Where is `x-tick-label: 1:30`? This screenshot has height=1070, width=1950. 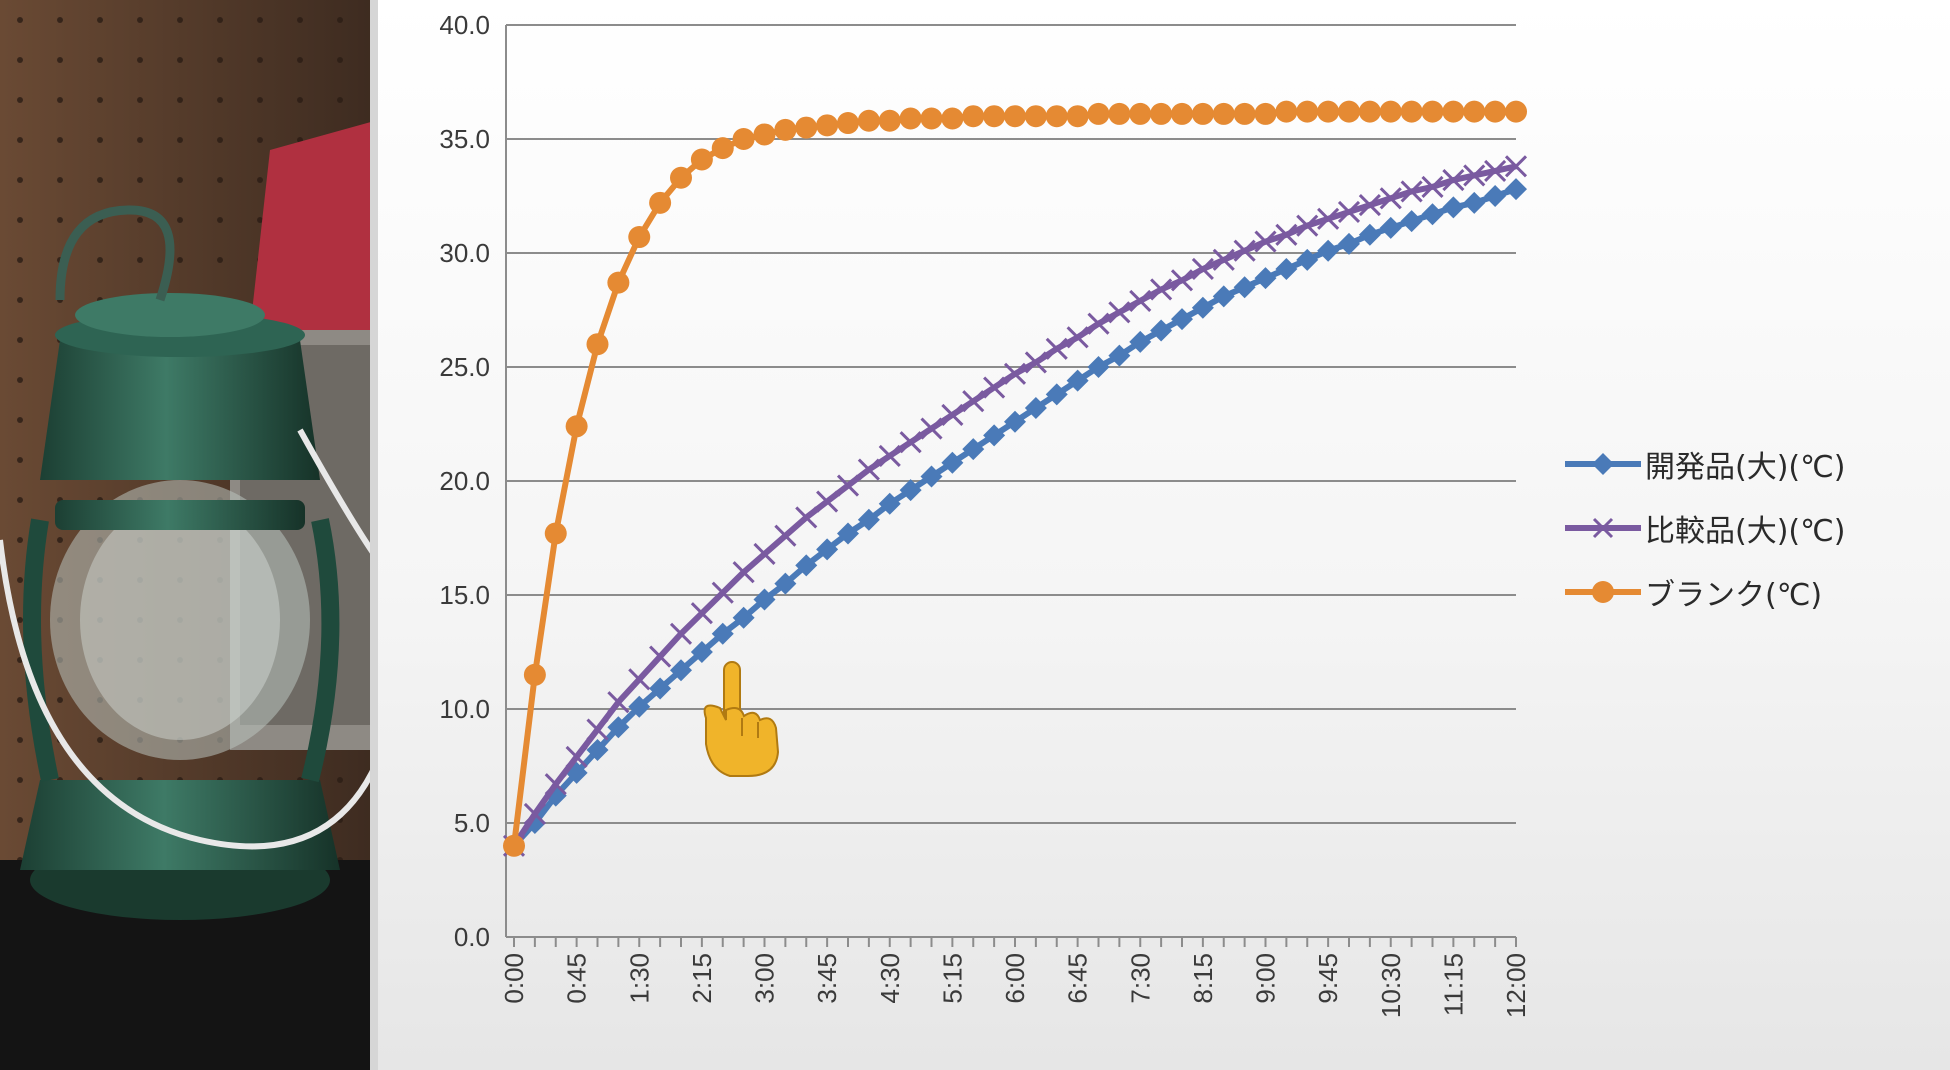
x-tick-label: 1:30 is located at coordinates (639, 978).